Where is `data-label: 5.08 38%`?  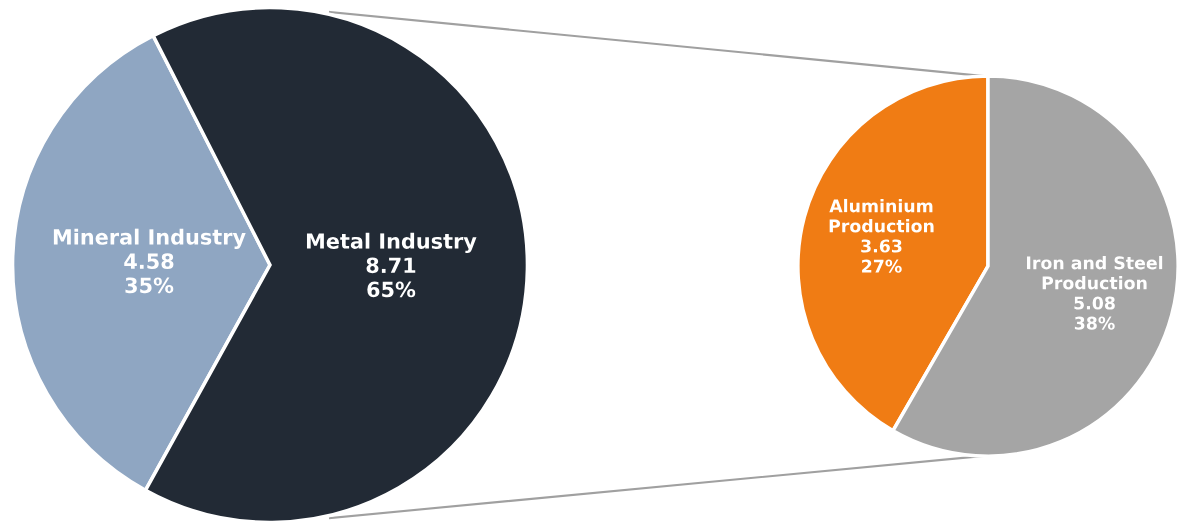 data-label: 5.08 38% is located at coordinates (1094, 313).